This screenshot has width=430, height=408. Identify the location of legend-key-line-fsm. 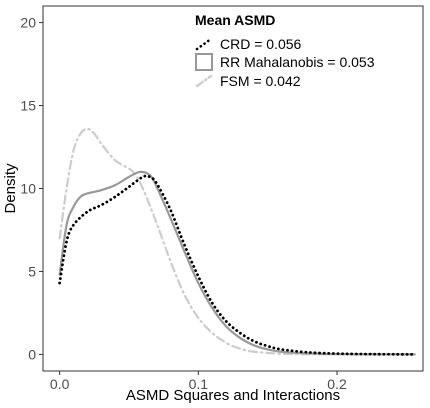
(204, 81).